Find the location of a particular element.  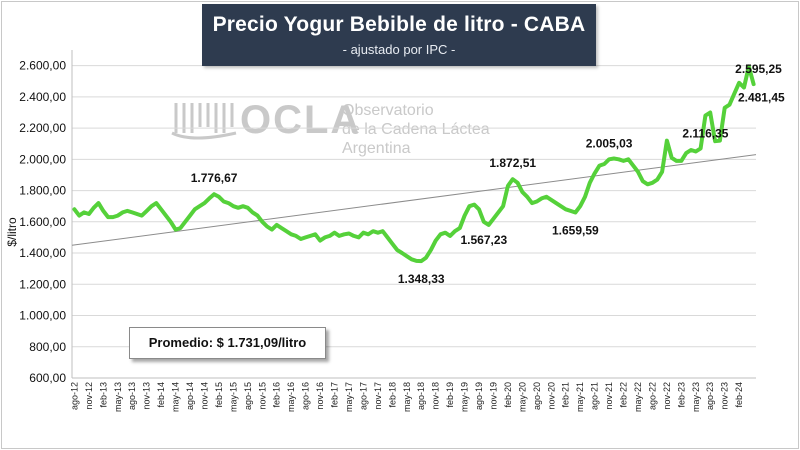

data-label: 2.116,35 is located at coordinates (705, 134).